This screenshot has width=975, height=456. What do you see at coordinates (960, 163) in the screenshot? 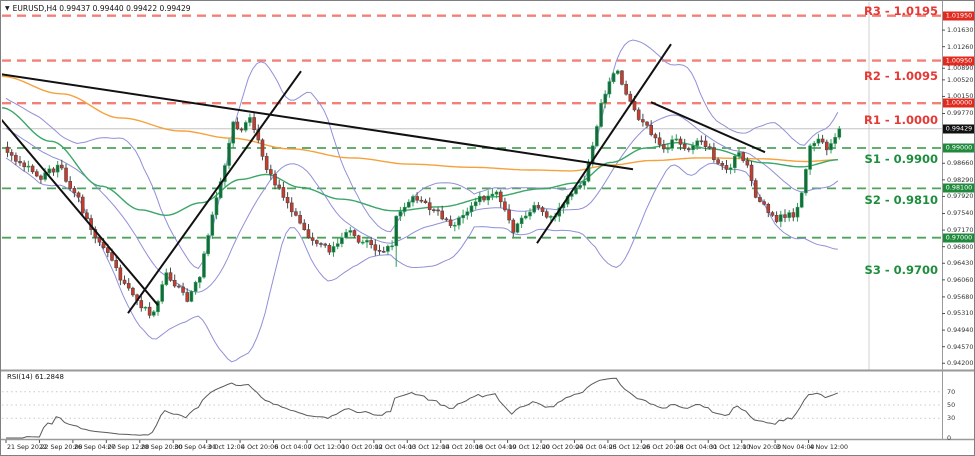
I see `price-tick-label: 0.98660` at bounding box center [960, 163].